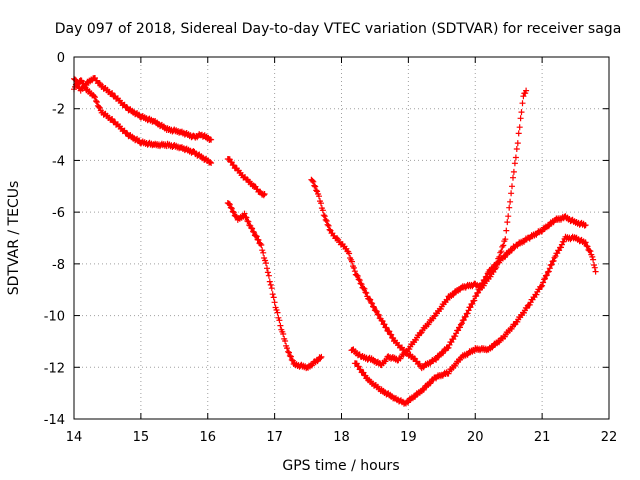 The width and height of the screenshot is (640, 480). What do you see at coordinates (609, 437) in the screenshot?
I see `x-tick-label: 22` at bounding box center [609, 437].